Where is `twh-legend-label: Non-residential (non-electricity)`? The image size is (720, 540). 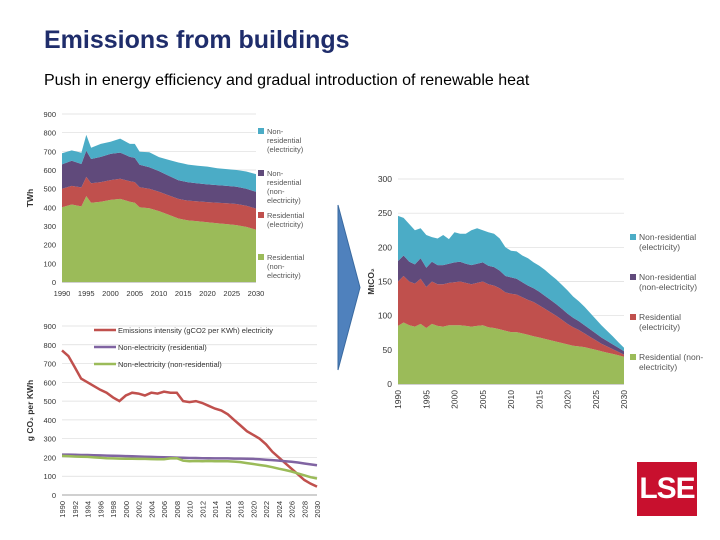
twh-legend-label: Non-residential (non-electricity) is located at coordinates (284, 187).